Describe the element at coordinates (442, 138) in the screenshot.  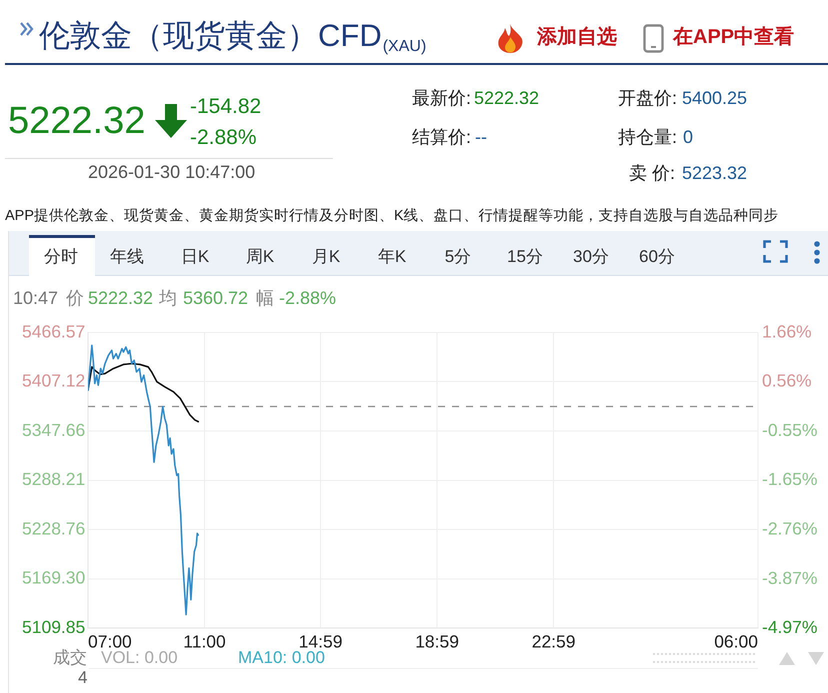
I see `text: 结算价:` at that location.